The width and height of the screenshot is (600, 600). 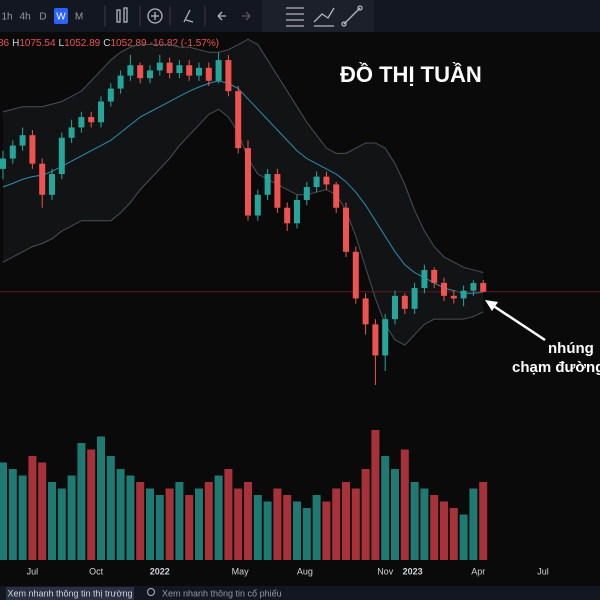 What do you see at coordinates (184, 43) in the screenshot?
I see `ohlc-item: -16.82 (-1.57%)` at bounding box center [184, 43].